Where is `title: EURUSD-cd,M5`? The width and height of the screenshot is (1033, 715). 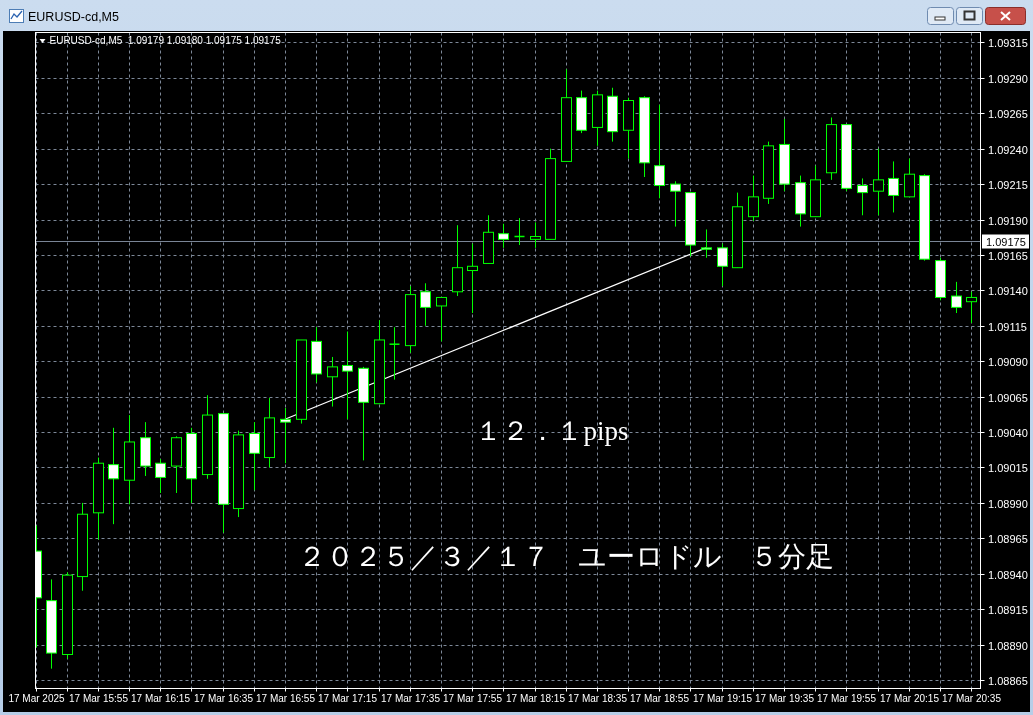 title: EURUSD-cd,M5 is located at coordinates (73, 17).